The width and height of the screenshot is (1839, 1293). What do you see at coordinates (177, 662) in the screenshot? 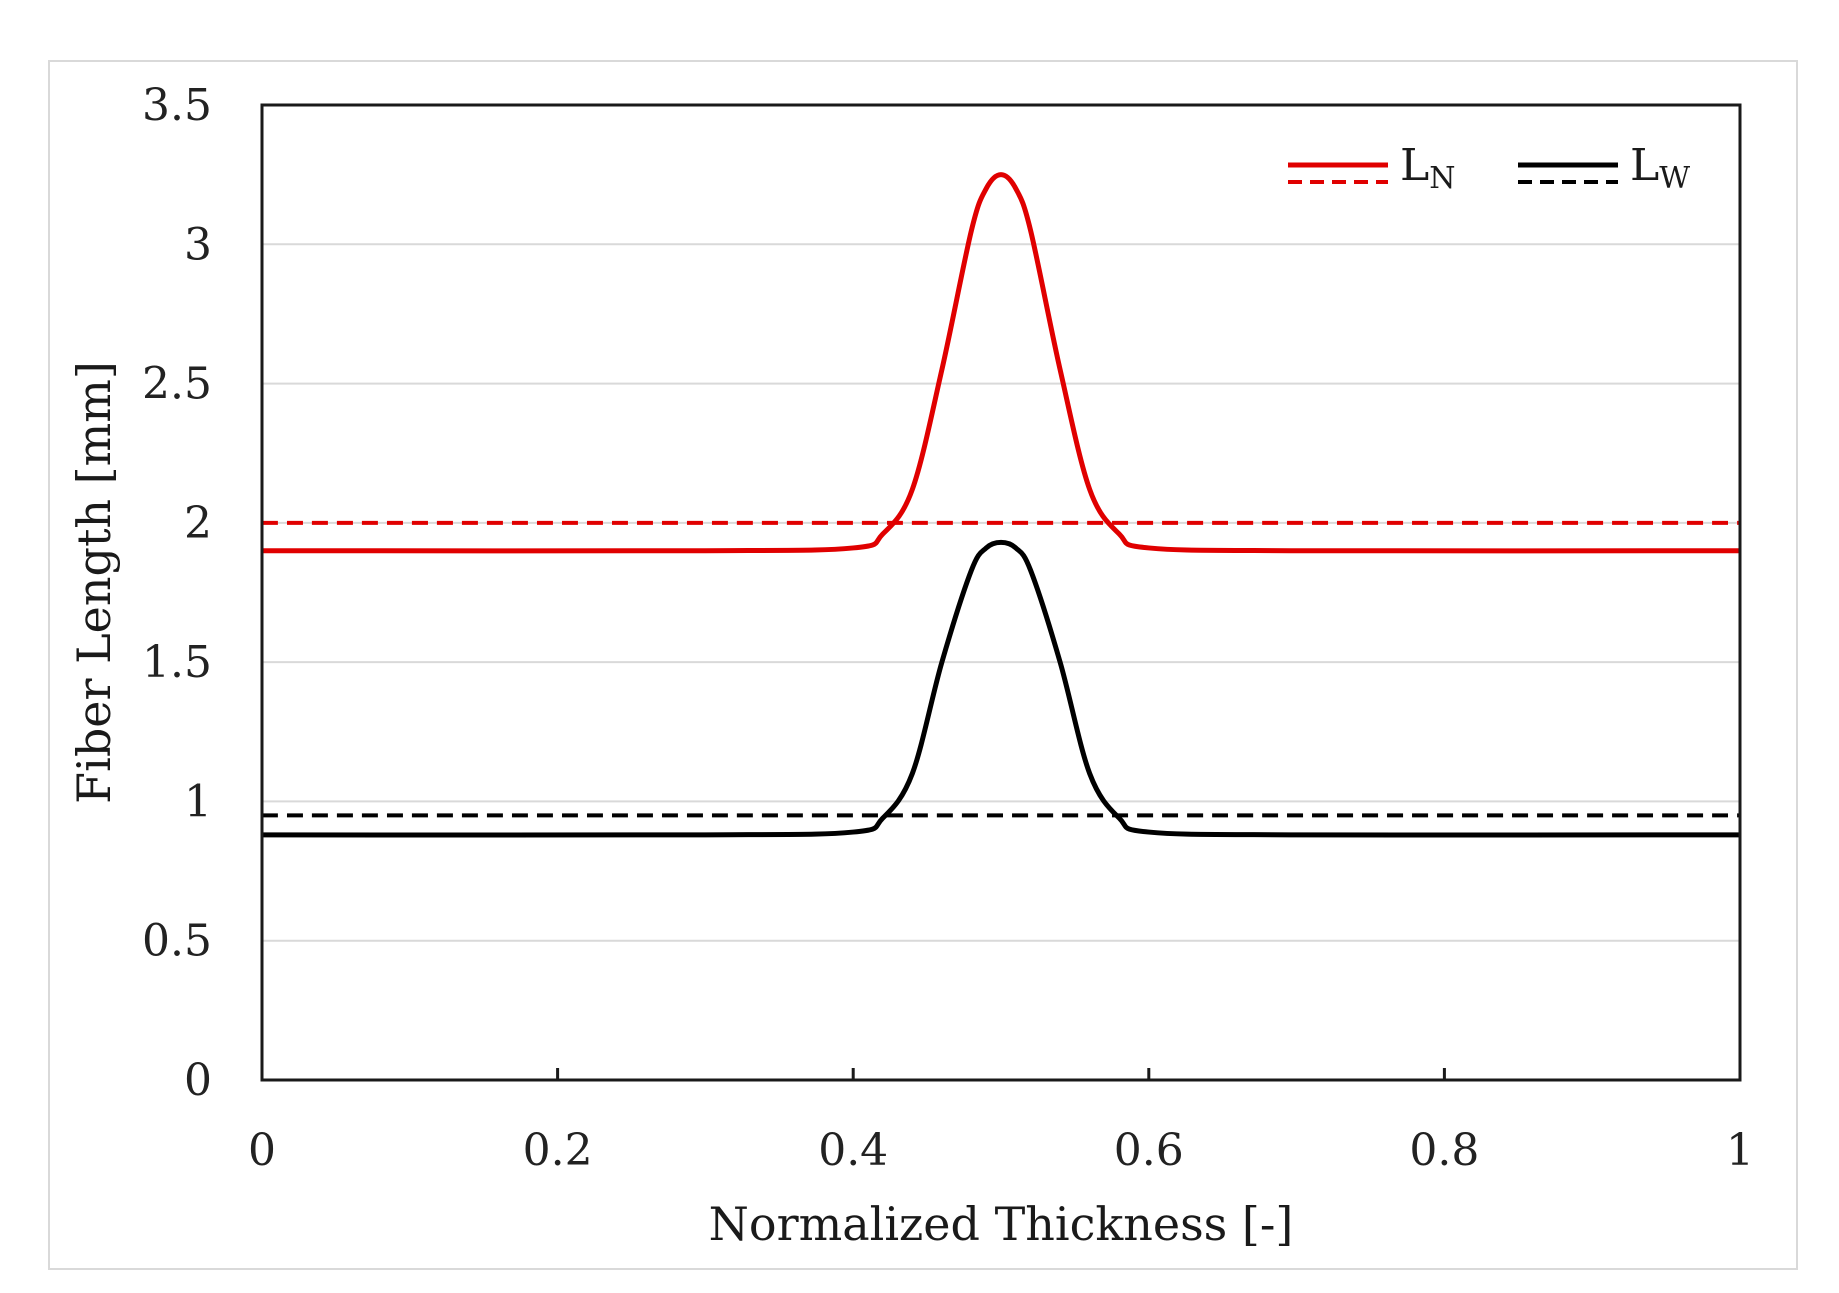
I see `y-tick-label: 1.5` at bounding box center [177, 662].